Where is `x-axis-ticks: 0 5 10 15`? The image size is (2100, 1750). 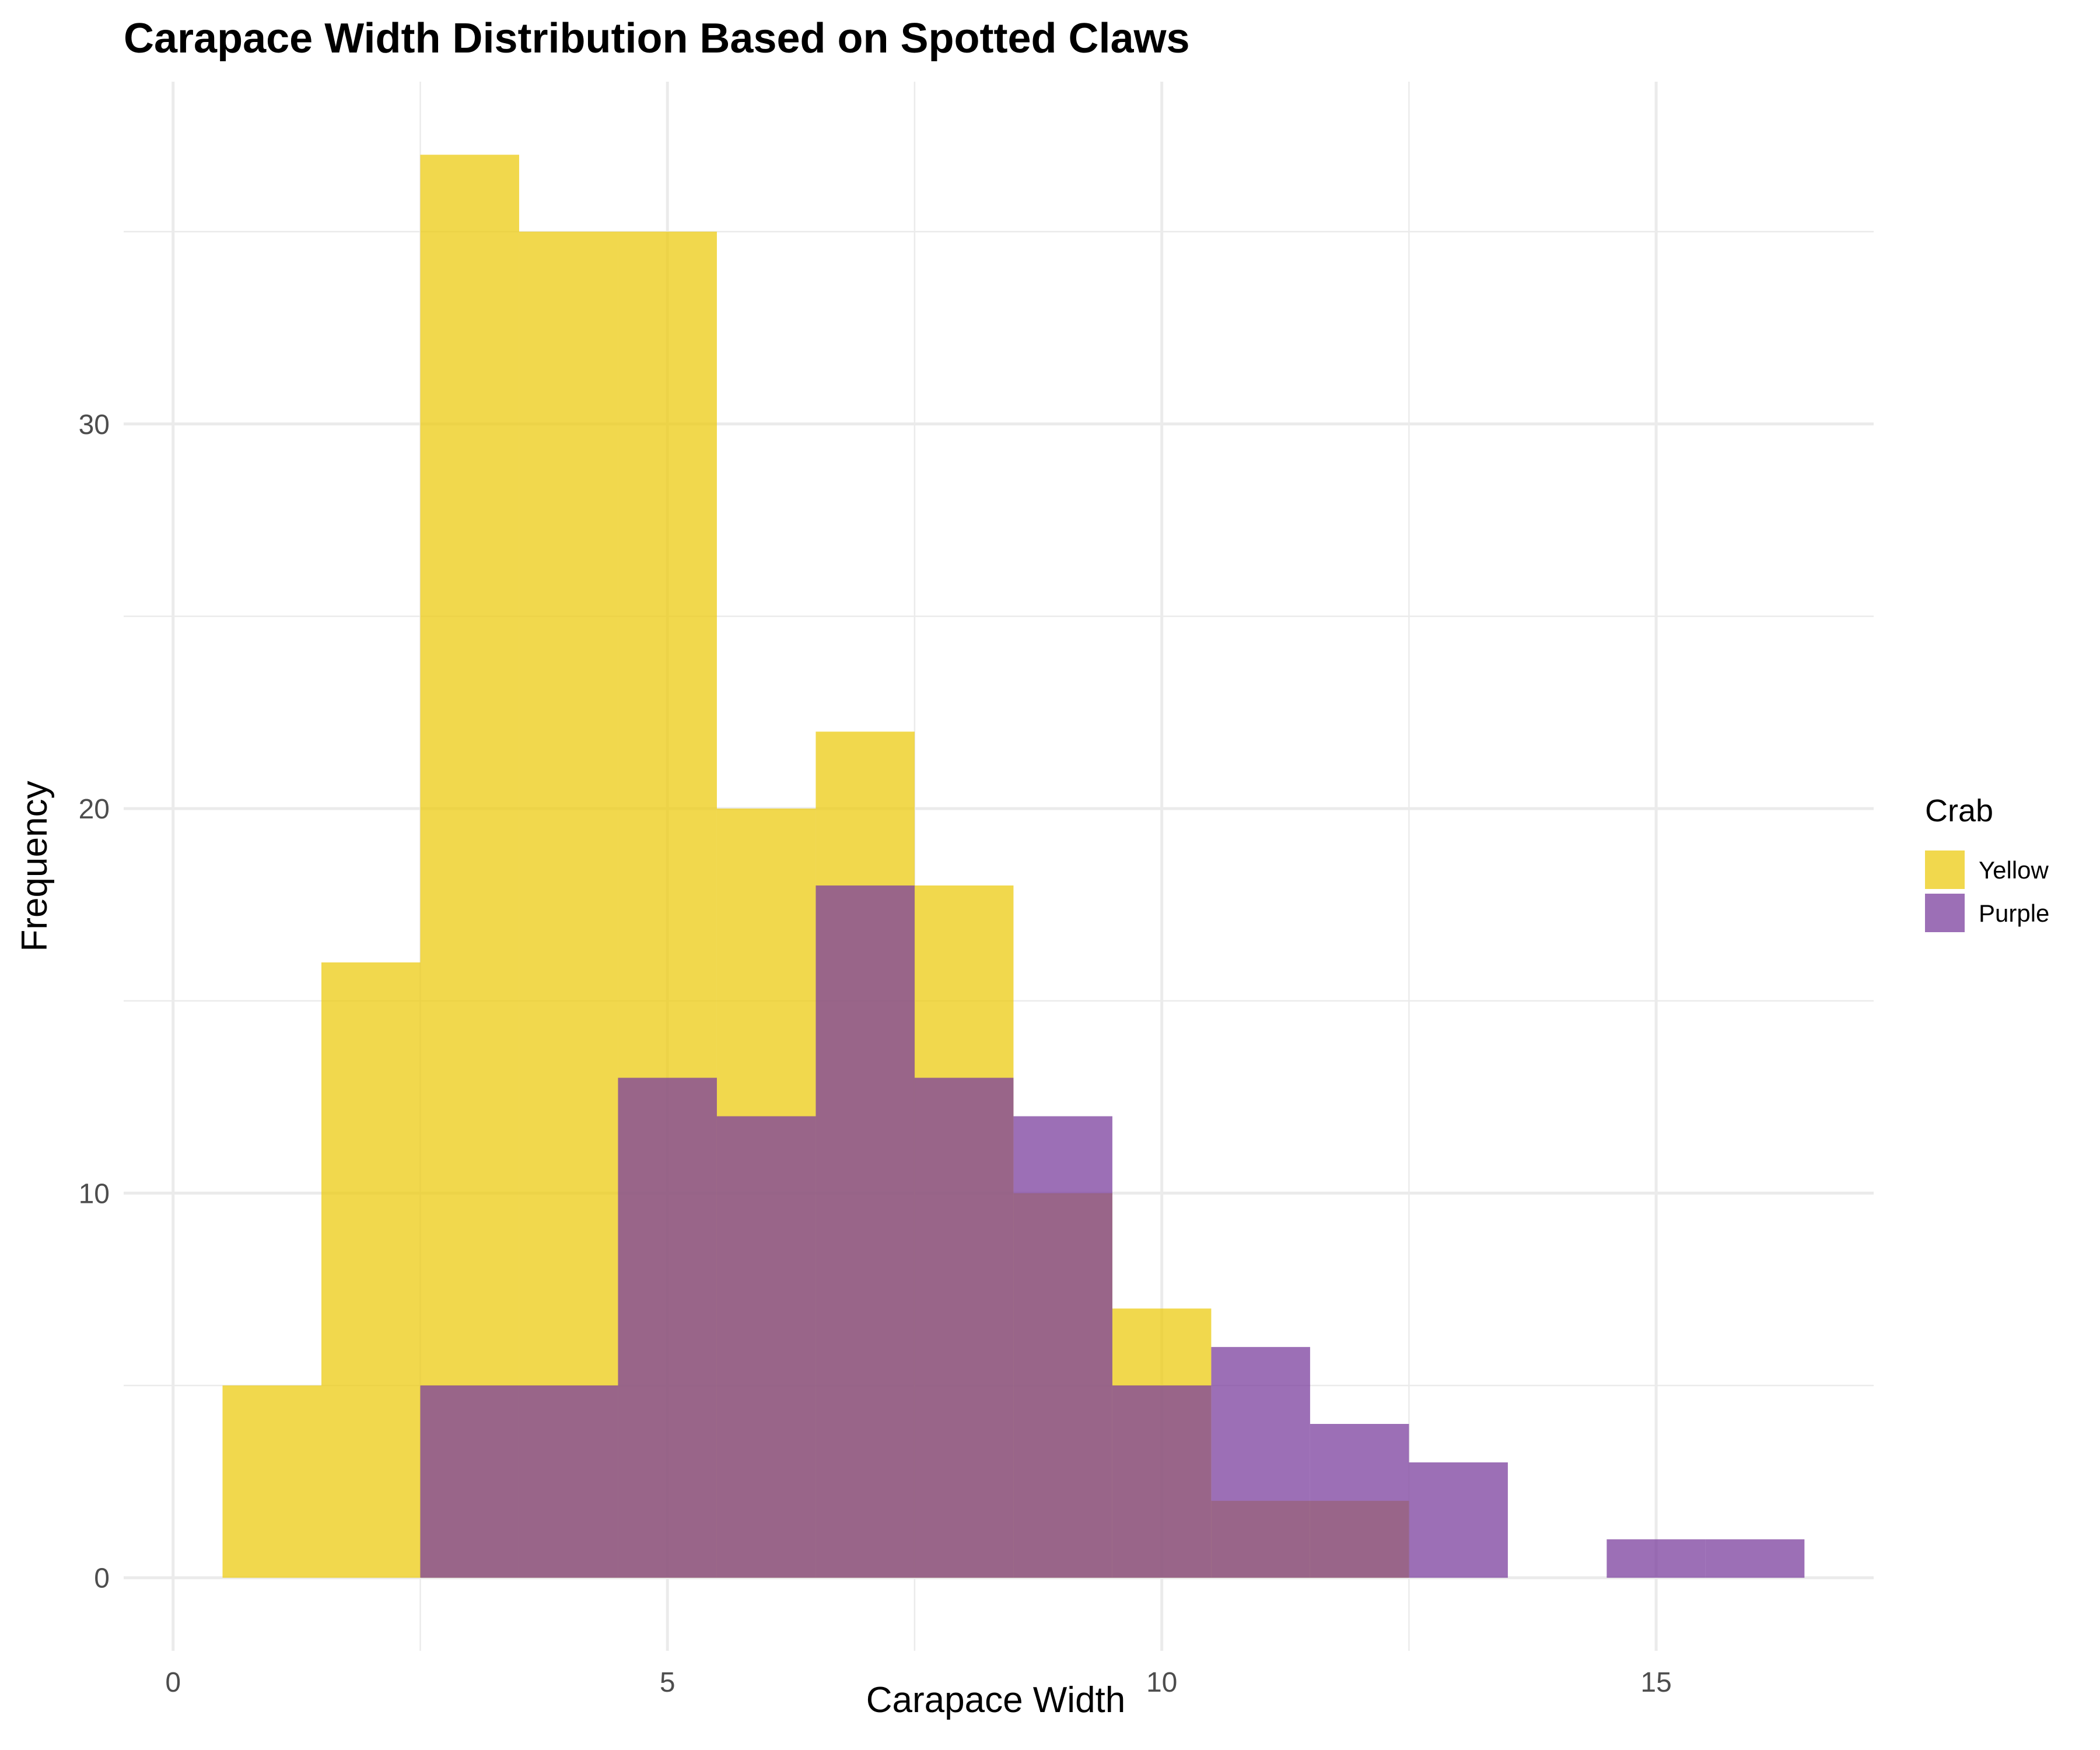 x-axis-ticks: 0 5 10 15 is located at coordinates (918, 1682).